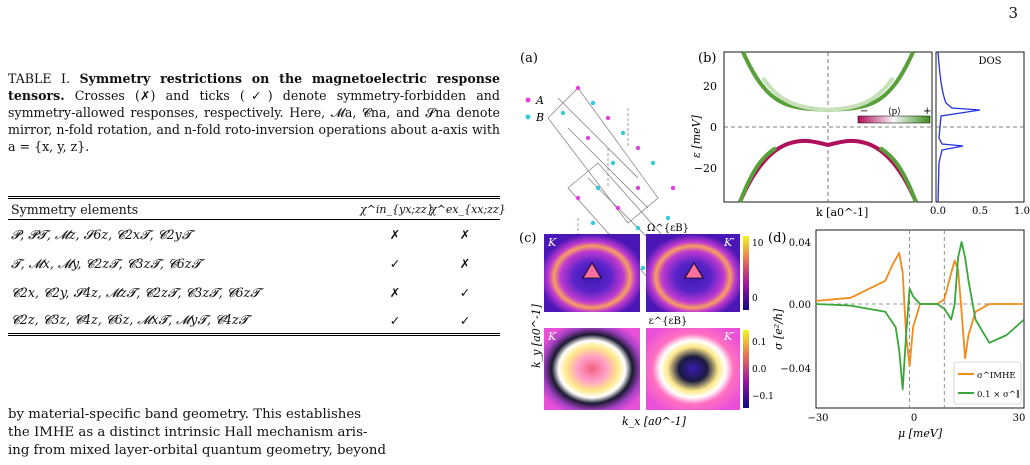 This screenshot has width=1030, height=465. Describe the element at coordinates (536, 335) in the screenshot. I see `c-ylabel: k_y [a0^-1]` at that location.